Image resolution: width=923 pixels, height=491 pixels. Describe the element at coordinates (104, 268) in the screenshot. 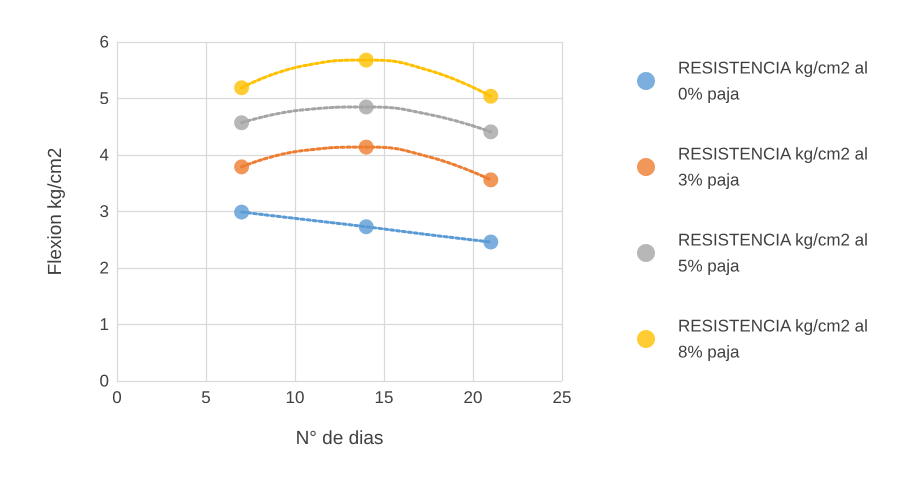

I see `y-tick-label: 2` at that location.